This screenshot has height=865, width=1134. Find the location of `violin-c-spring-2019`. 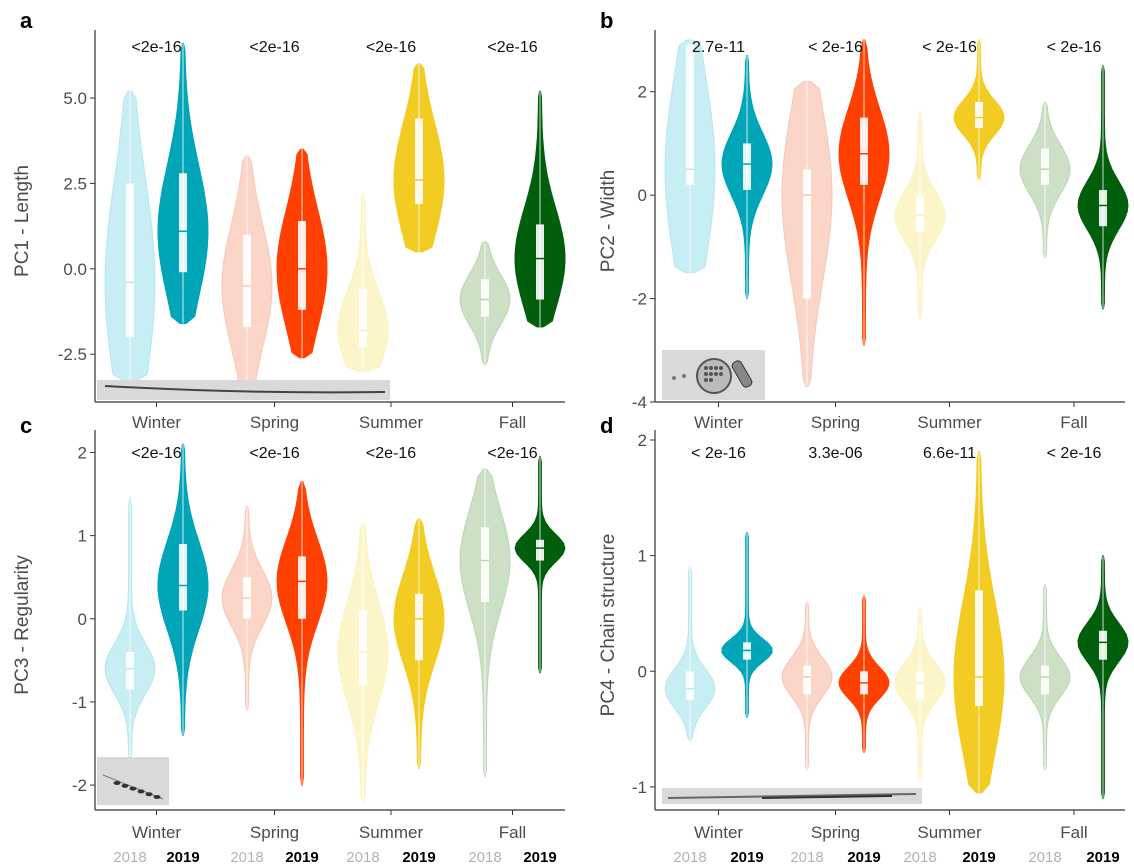

violin-c-spring-2019 is located at coordinates (302, 633).